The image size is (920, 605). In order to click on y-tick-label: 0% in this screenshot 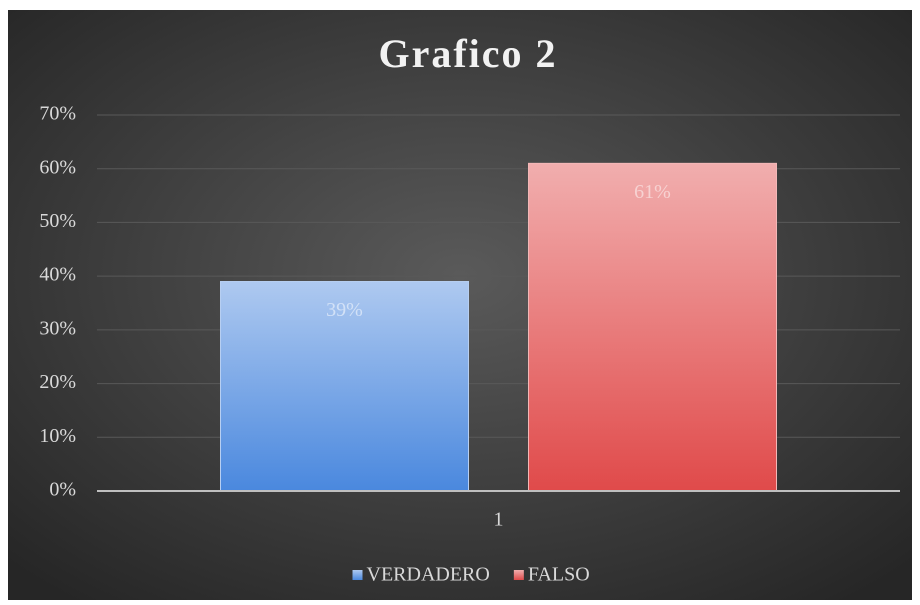, I will do `click(62, 490)`.